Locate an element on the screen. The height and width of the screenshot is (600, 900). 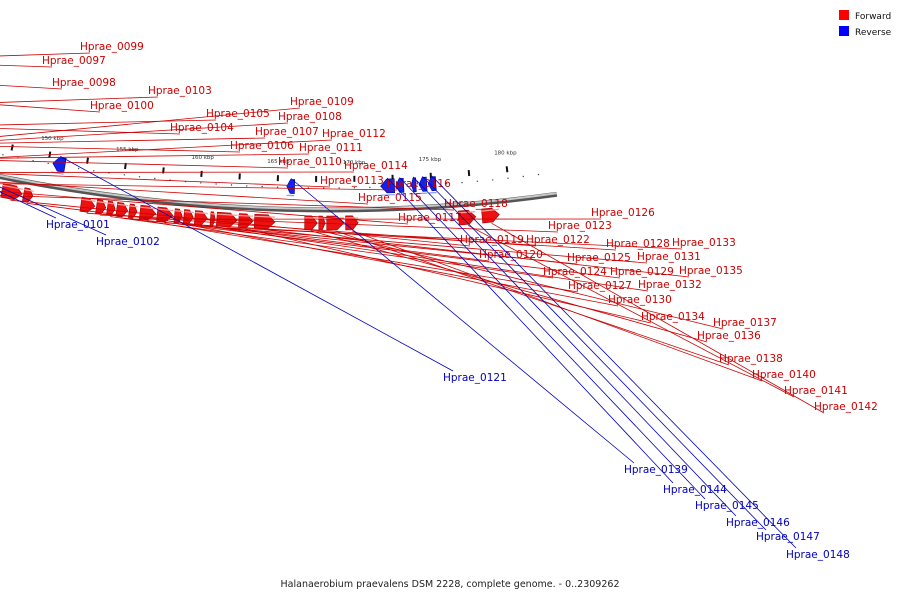
gene-label: Hprae_0137 is located at coordinates (745, 323).